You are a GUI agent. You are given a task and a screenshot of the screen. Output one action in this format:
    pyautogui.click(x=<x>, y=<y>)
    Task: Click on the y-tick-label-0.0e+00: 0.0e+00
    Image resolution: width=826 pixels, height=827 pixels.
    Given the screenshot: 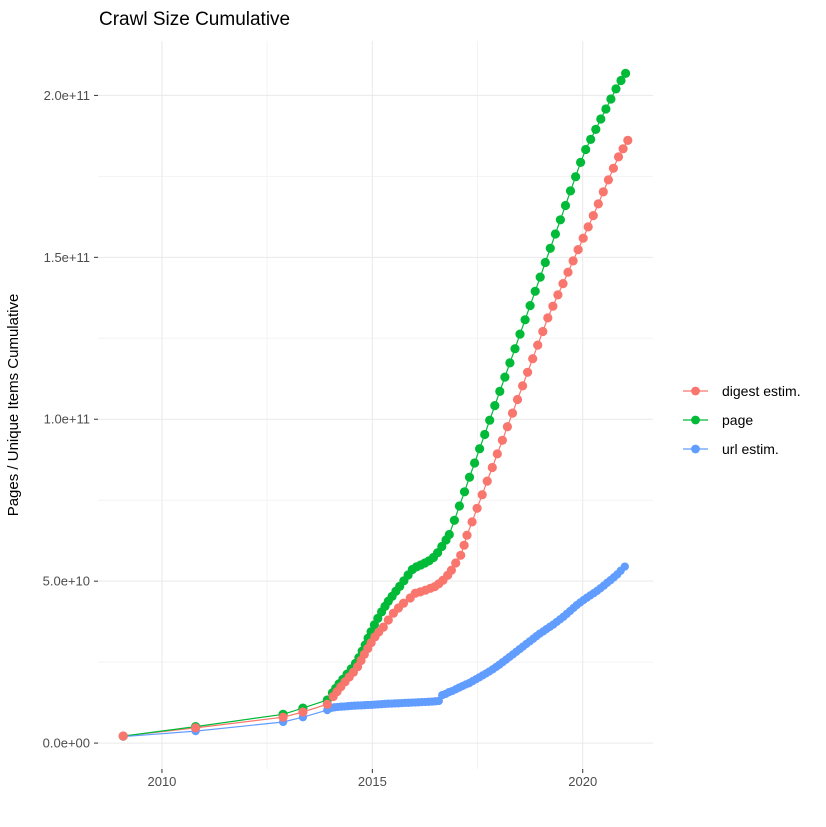 What is the action you would take?
    pyautogui.click(x=66, y=743)
    